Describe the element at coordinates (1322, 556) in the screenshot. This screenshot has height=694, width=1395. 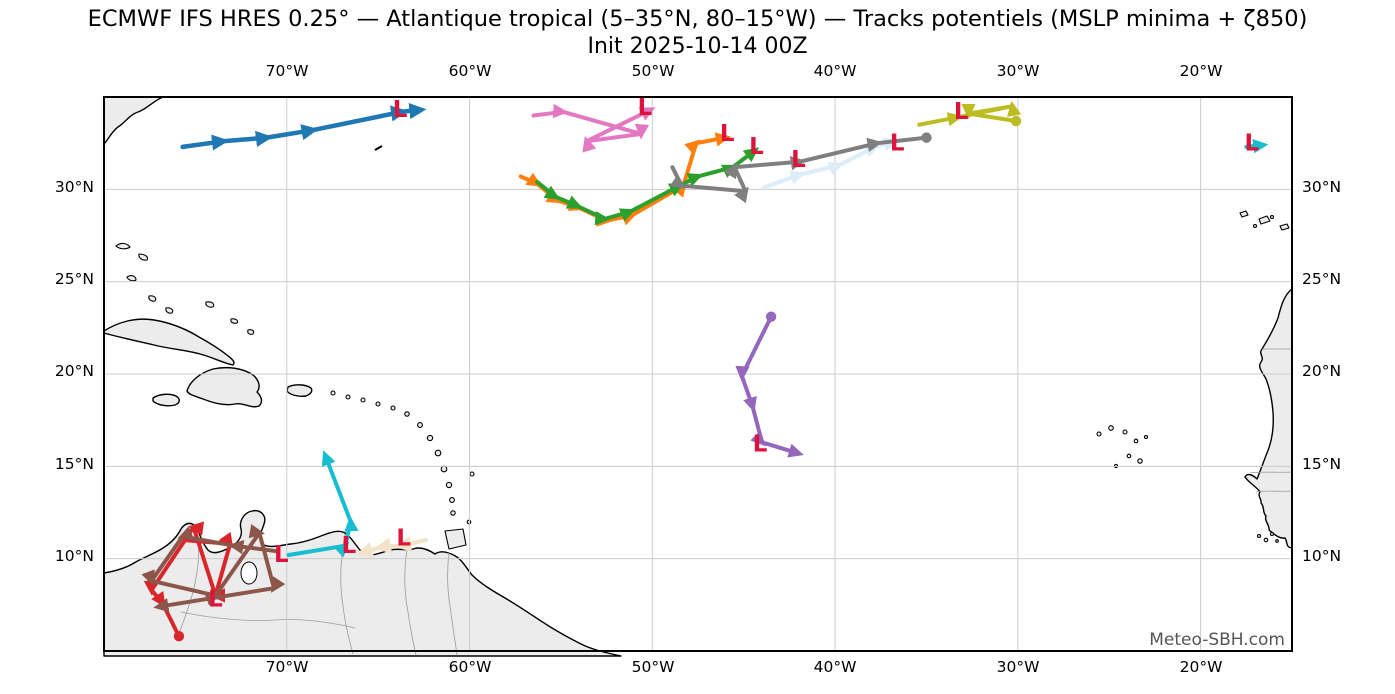
I see `tick-right-10n: 10°N` at that location.